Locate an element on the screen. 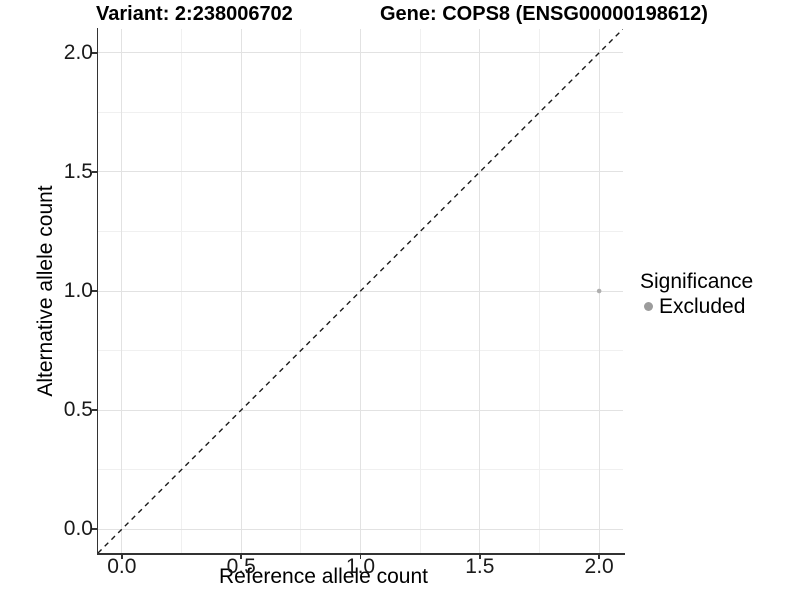  y-axis-line is located at coordinates (97, 291).